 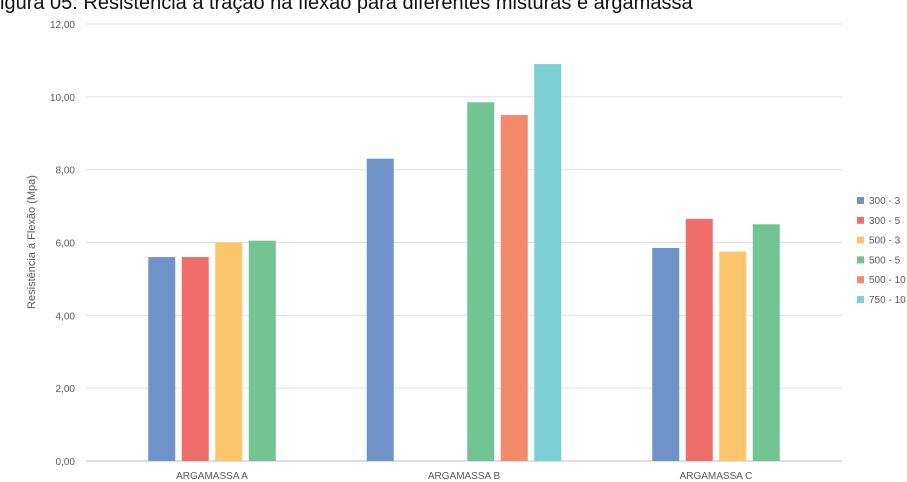 I want to click on legend-label: 500 - 3, so click(x=885, y=241).